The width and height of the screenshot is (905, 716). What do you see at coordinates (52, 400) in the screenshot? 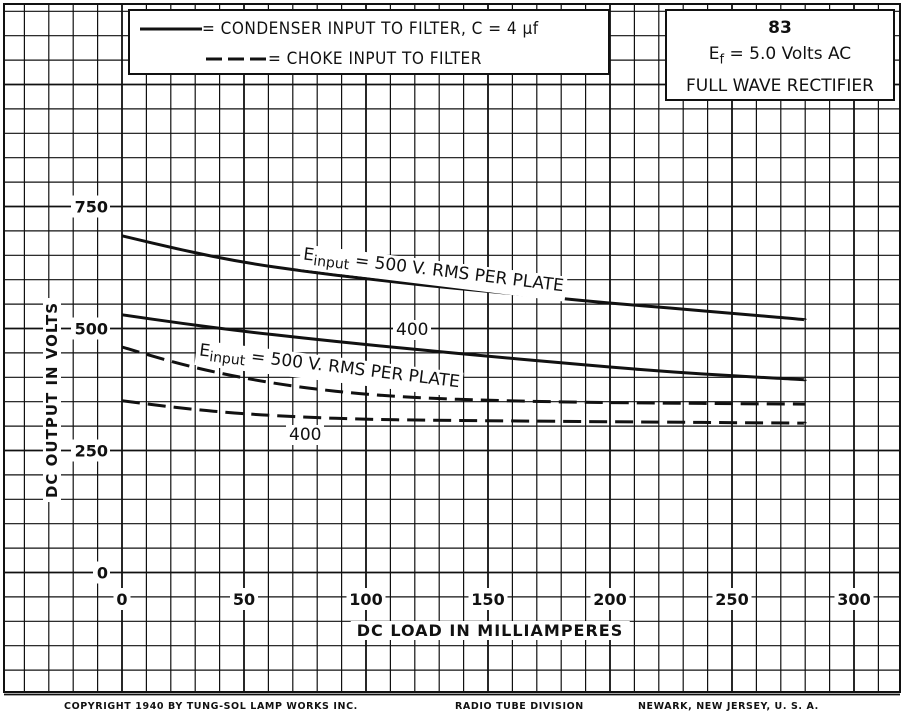
I see `y-axis-title: DC OUTPUT IN VOLTS` at bounding box center [52, 400].